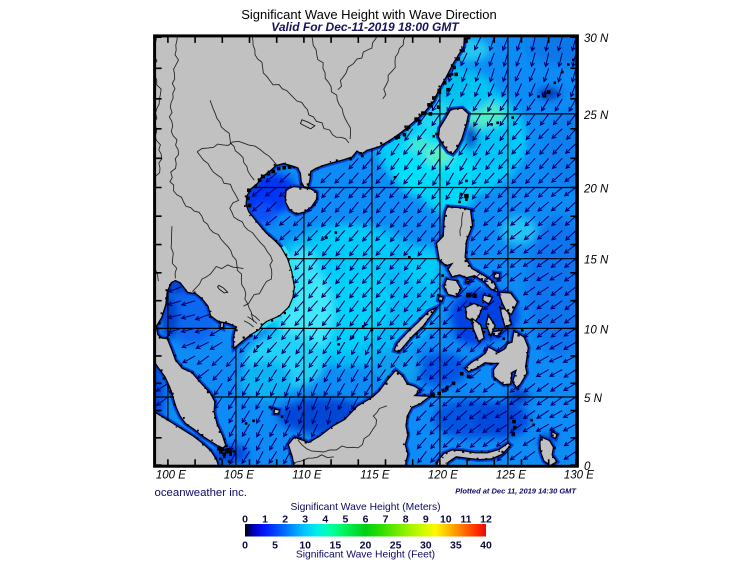  I want to click on svg-text: 100 E, so click(171, 476).